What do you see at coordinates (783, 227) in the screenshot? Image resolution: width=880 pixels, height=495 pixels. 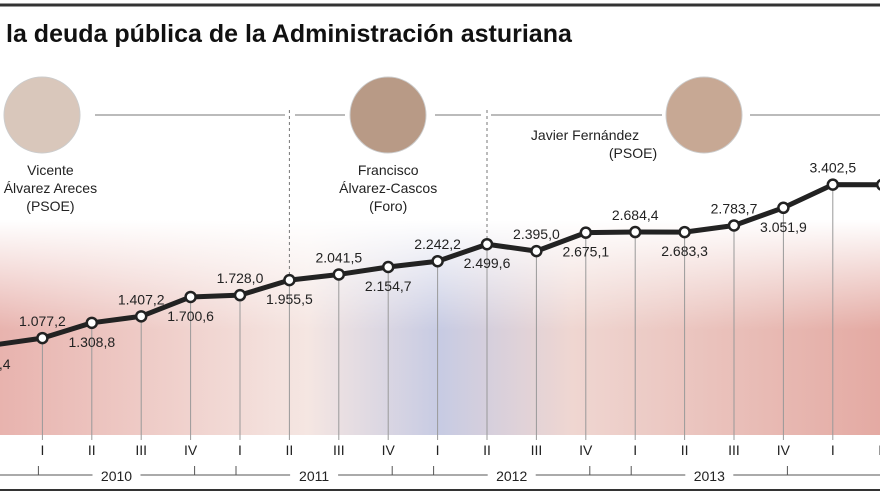 I see `value-label: 3.051,9` at bounding box center [783, 227].